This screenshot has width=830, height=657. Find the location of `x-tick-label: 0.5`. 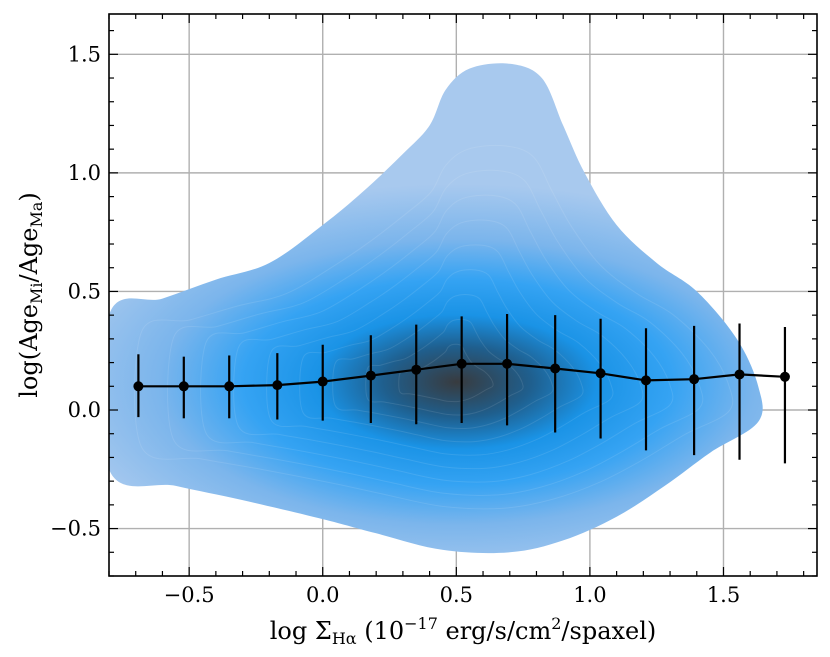

x-tick-label: 0.5 is located at coordinates (456, 595).